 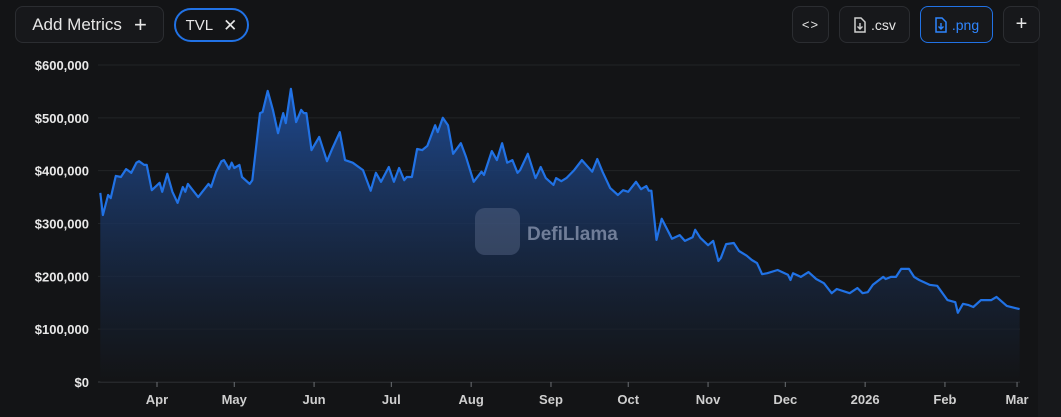 I want to click on png-label: .png, so click(x=965, y=24).